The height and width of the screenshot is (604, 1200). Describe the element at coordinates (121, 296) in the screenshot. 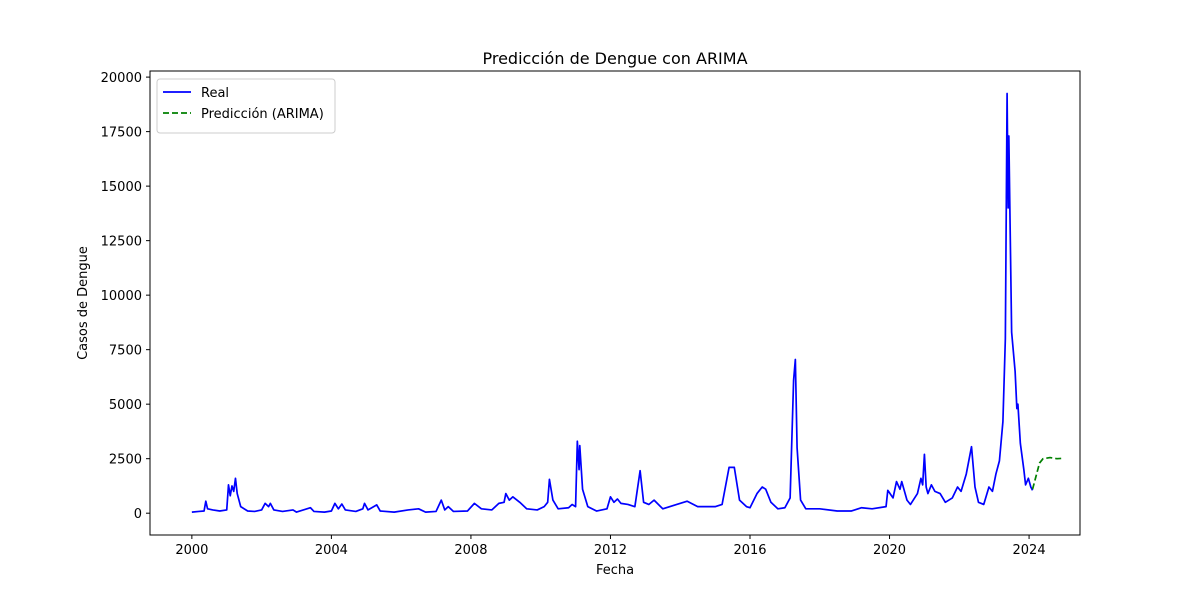

I see `y-tick-label: 10000` at that location.